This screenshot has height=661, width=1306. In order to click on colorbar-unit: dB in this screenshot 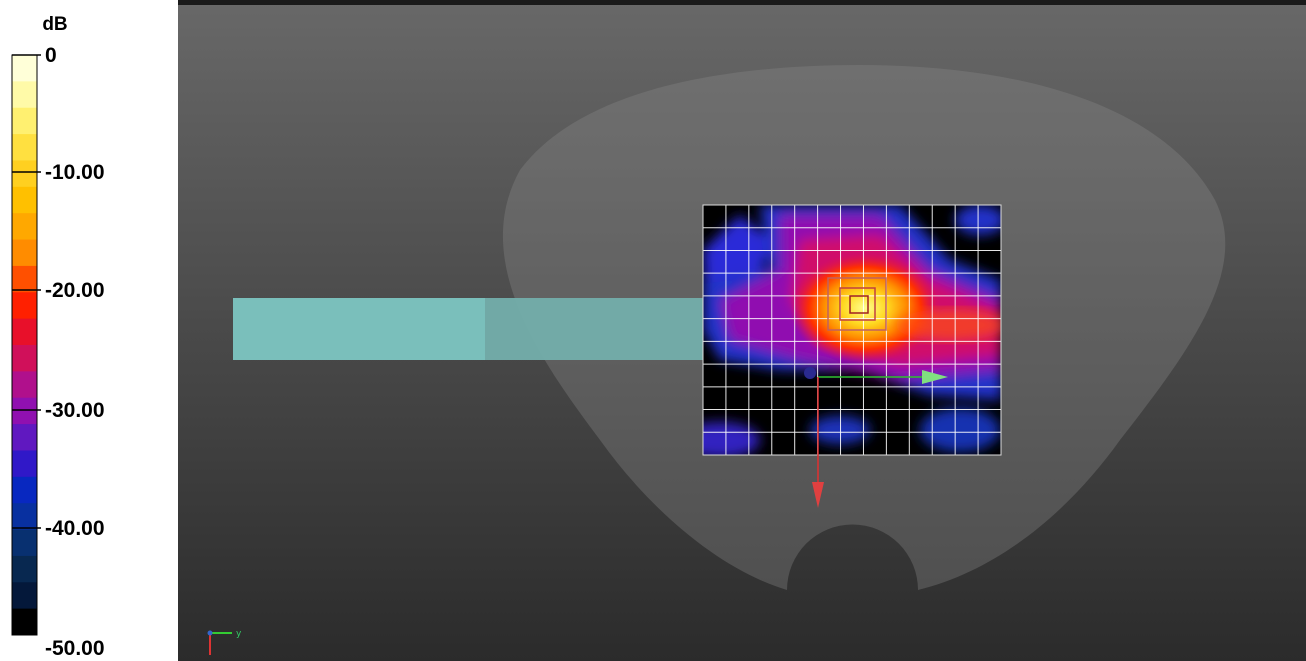, I will do `click(54, 24)`.